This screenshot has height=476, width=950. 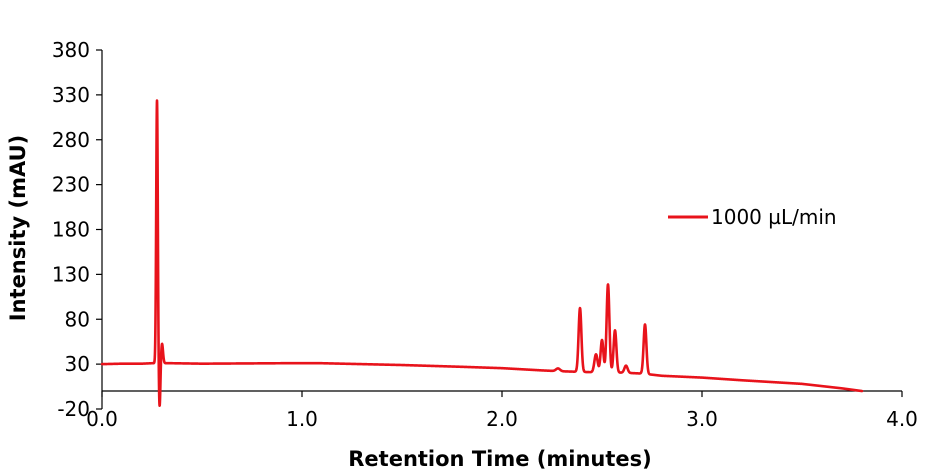 I want to click on x-tick-labels: 0.0 1.0 2.0 3.0 4.0, so click(x=502, y=411).